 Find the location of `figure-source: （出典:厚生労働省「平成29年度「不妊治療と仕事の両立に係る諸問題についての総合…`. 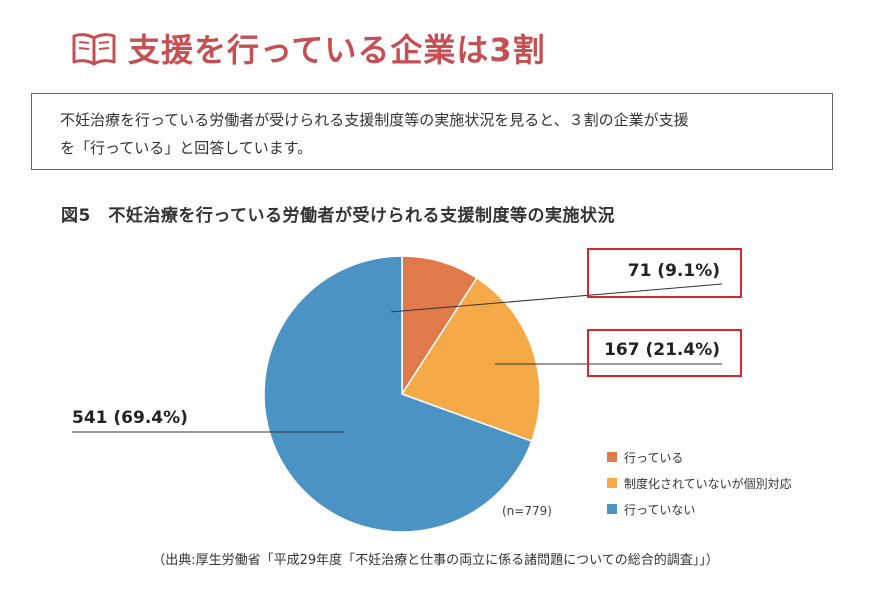

figure-source: （出典:厚生労働省「平成29年度「不妊治療と仕事の両立に係る諸問題についての総合… is located at coordinates (435, 560).